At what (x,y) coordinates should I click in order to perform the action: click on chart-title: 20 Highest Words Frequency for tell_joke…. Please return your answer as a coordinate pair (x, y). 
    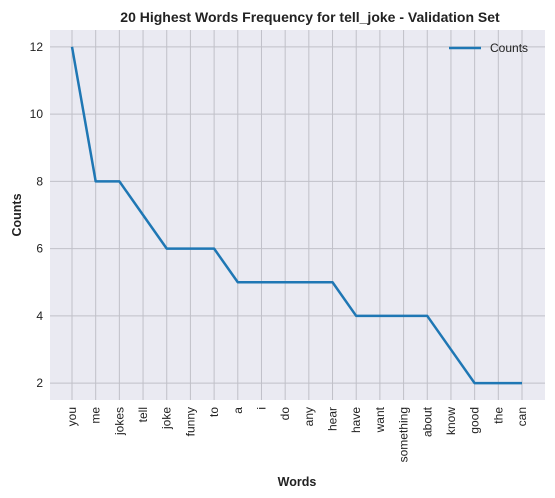
    Looking at the image, I should click on (310, 17).